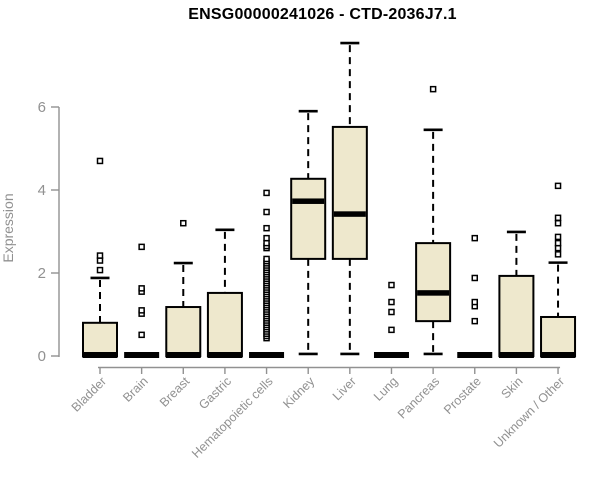 Image resolution: width=600 pixels, height=500 pixels. Describe the element at coordinates (42, 107) in the screenshot. I see `y-axis-tick-label: 6` at that location.